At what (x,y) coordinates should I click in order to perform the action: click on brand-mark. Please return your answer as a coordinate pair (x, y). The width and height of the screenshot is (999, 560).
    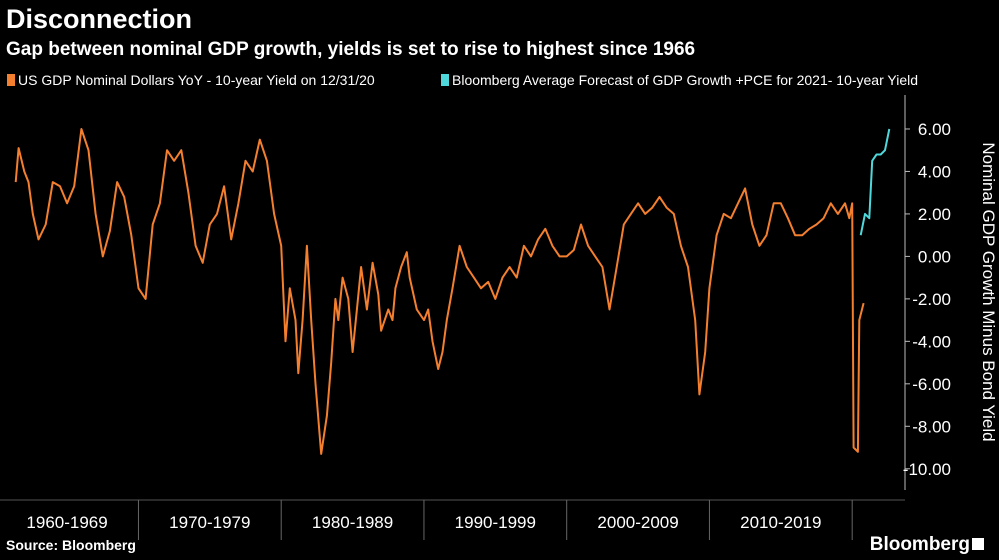
    Looking at the image, I should click on (978, 544).